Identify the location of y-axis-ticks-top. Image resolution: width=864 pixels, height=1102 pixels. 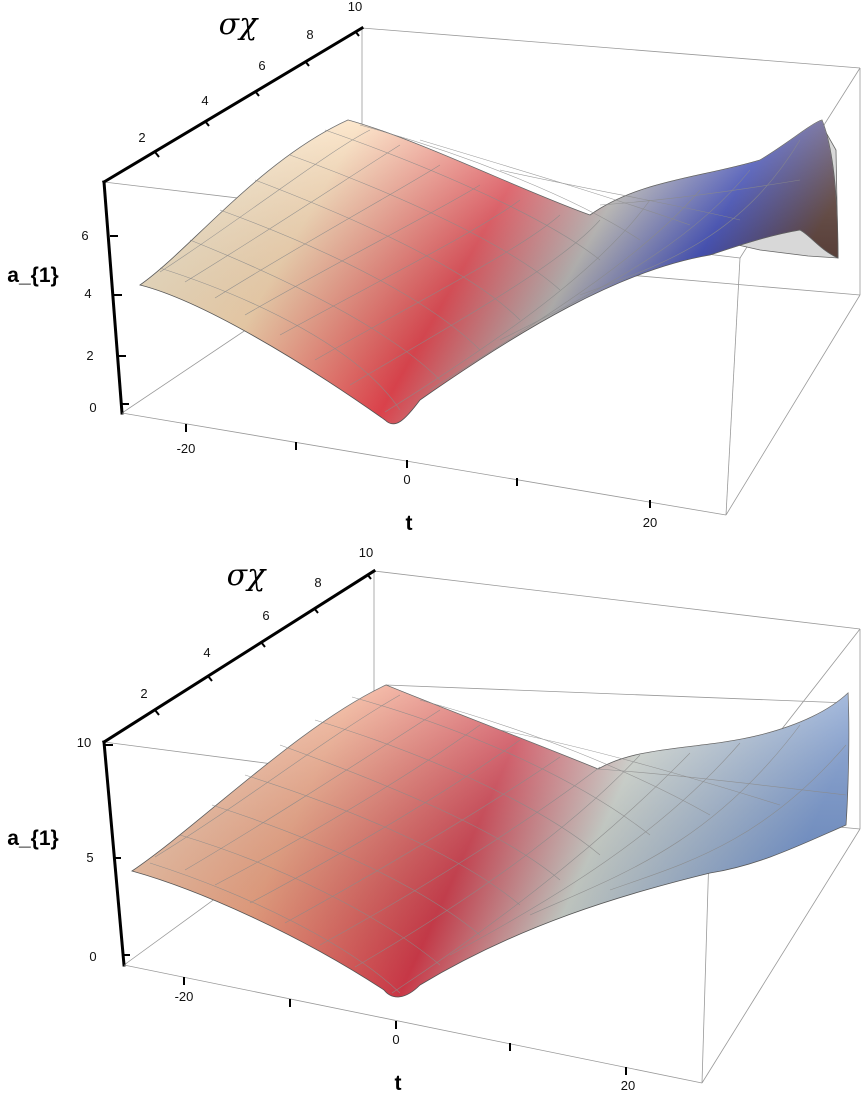
(257, 94).